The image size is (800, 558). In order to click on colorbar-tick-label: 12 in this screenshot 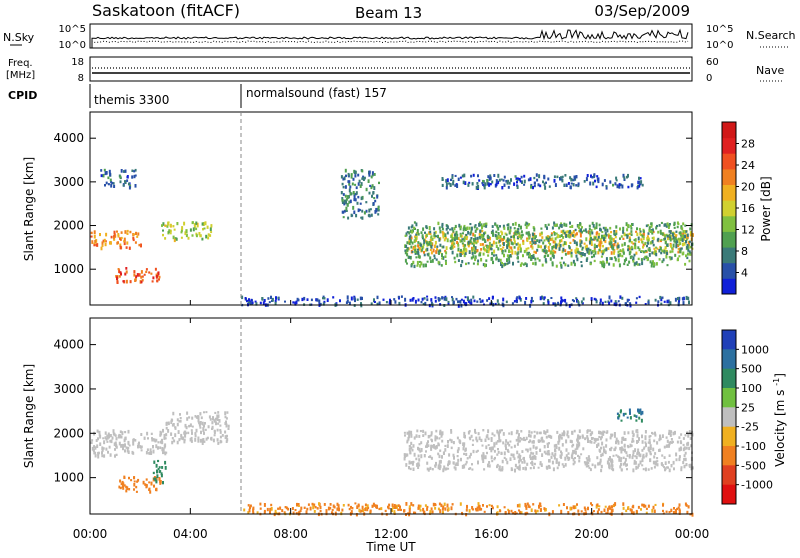, I will do `click(748, 230)`.